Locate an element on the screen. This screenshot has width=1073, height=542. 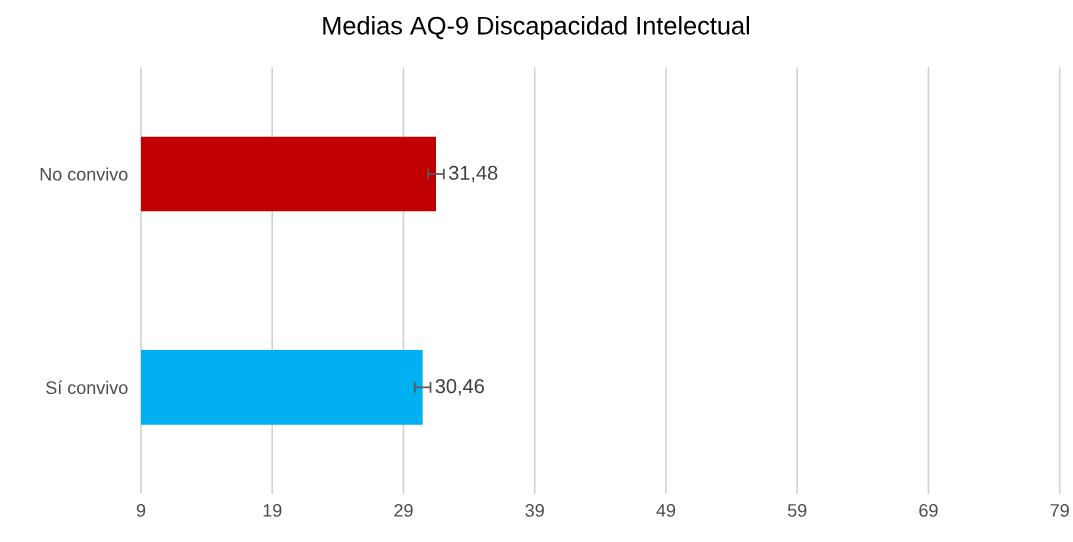
x-tick-label: 49 is located at coordinates (666, 510).